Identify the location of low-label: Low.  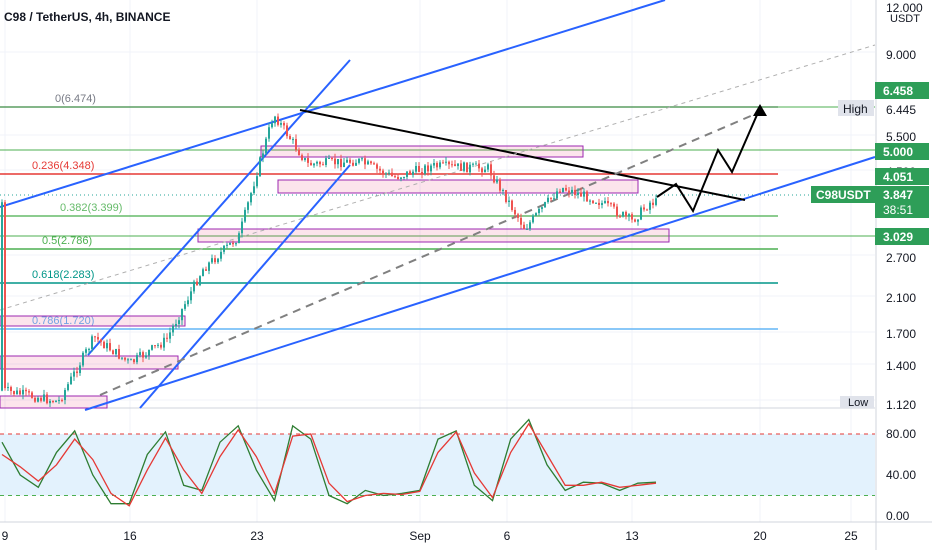
(858, 403).